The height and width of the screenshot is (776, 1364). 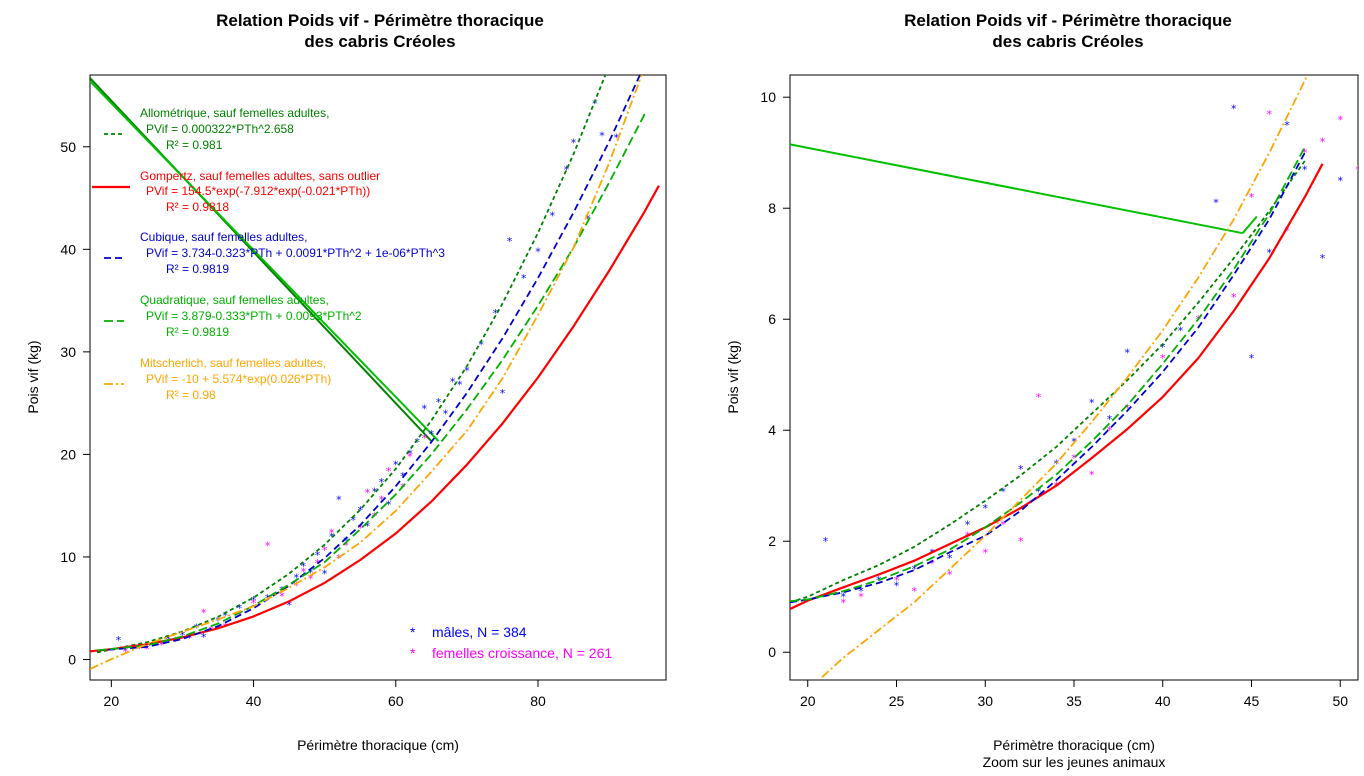 I want to click on right-y-tick-label: 2, so click(x=772, y=541).